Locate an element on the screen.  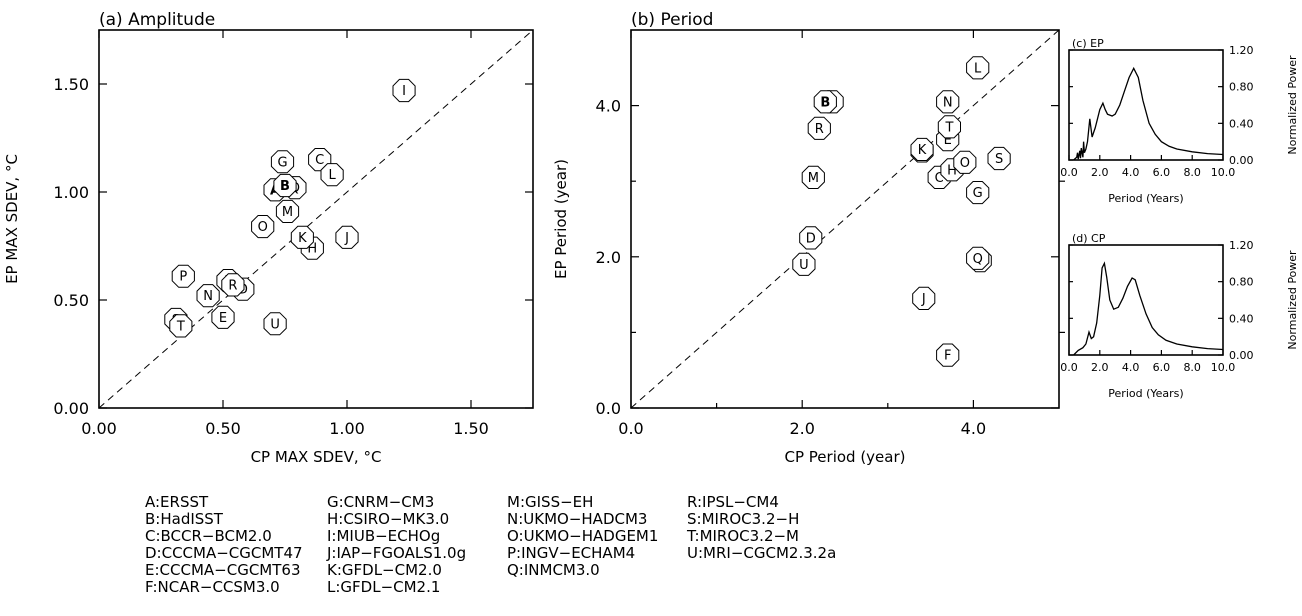
legend-item: S:MIROC3.2−H is located at coordinates (743, 519).